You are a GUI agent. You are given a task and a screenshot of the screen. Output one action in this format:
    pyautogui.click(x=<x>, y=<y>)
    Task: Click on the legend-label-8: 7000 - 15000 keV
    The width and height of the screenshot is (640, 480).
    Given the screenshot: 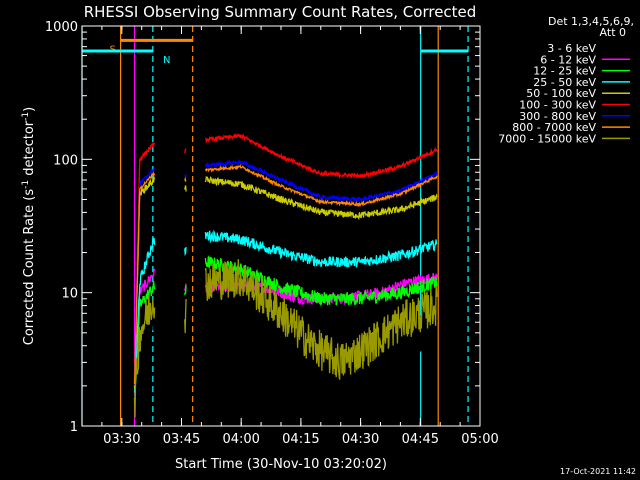 What is the action you would take?
    pyautogui.click(x=547, y=138)
    